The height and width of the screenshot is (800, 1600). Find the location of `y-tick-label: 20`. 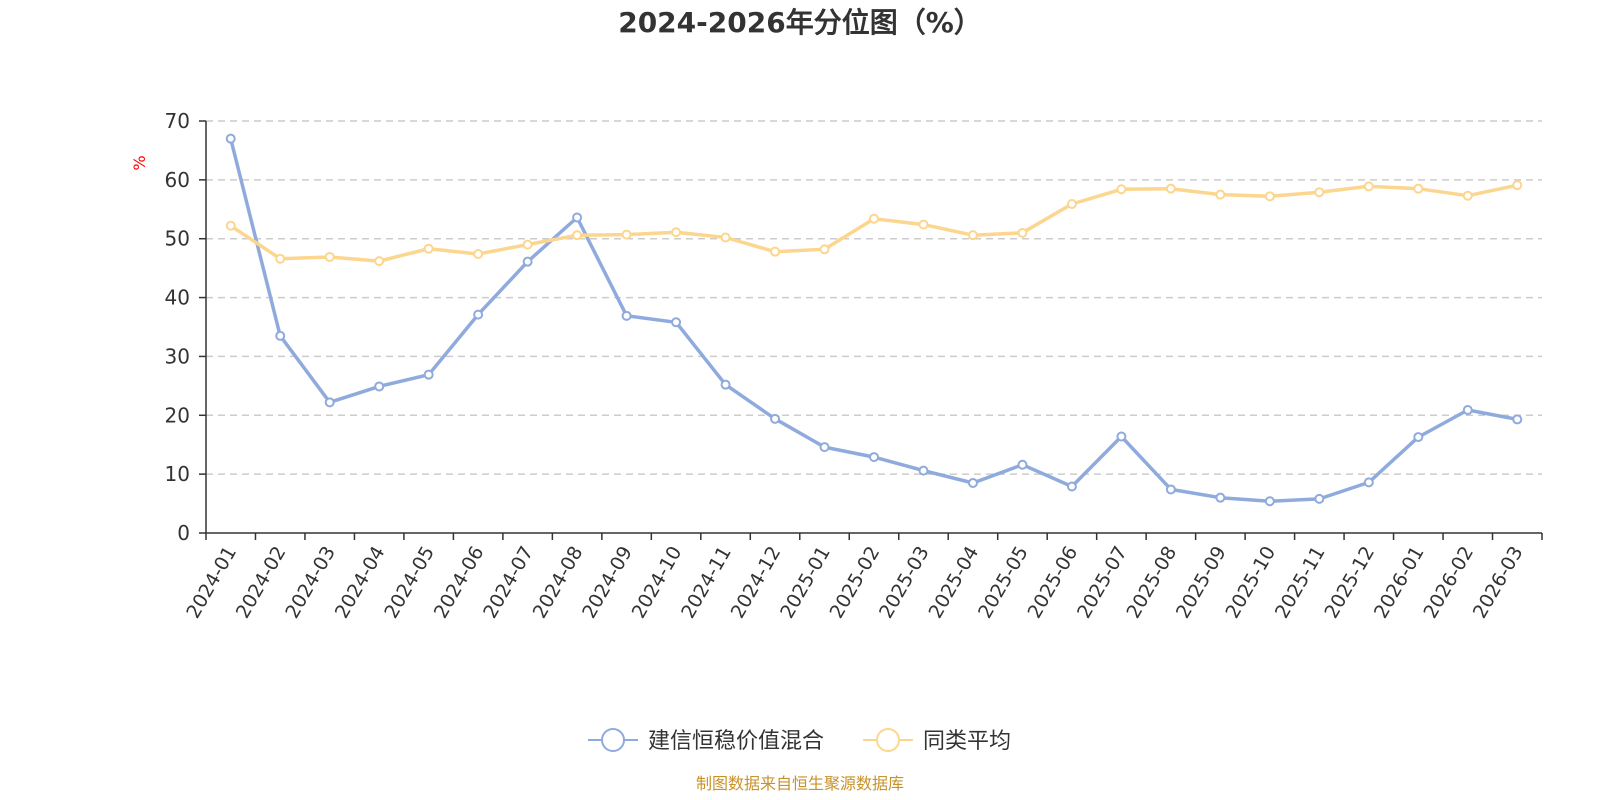

y-tick-label: 20 is located at coordinates (177, 415).